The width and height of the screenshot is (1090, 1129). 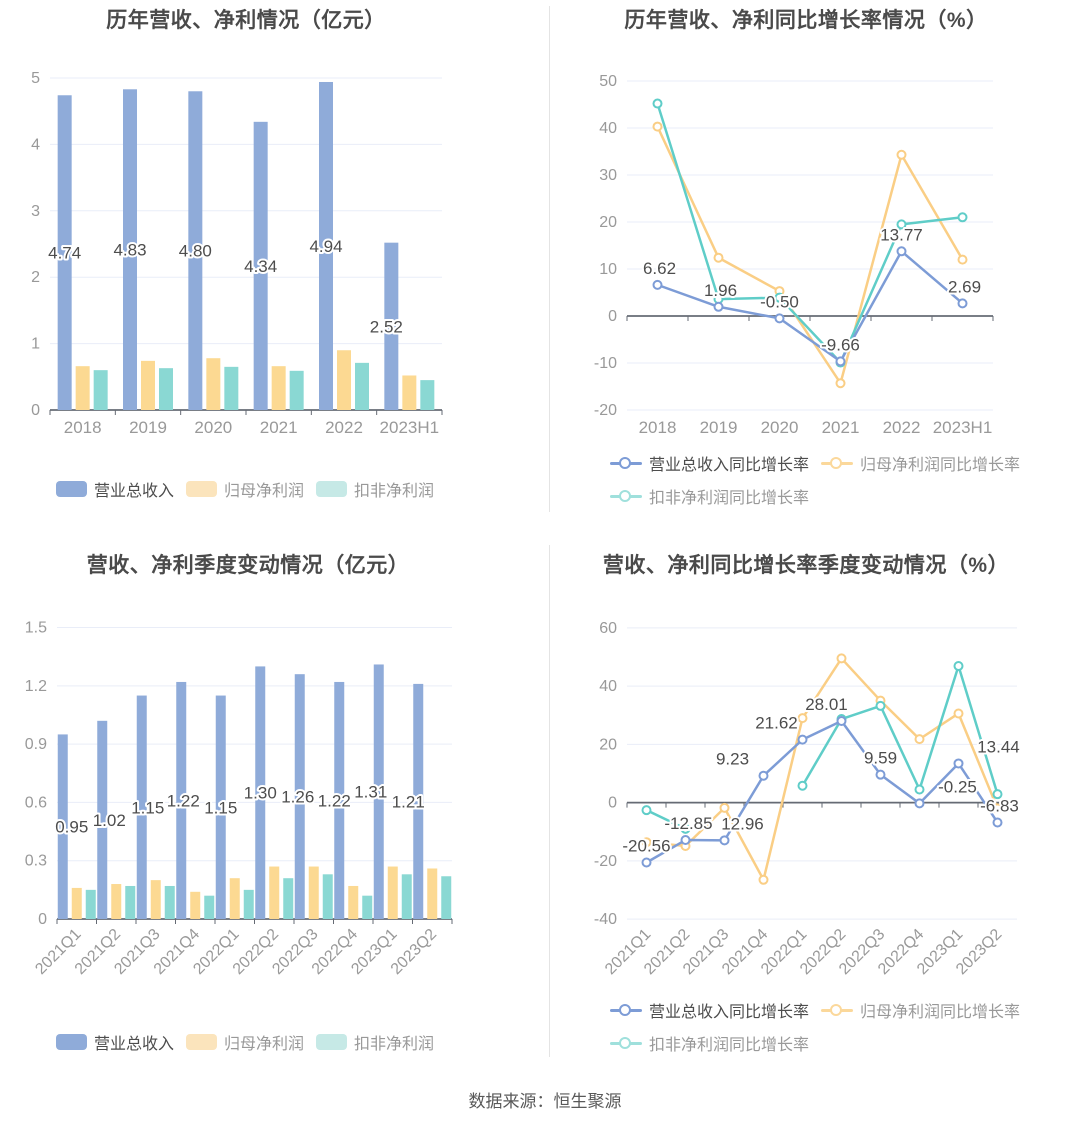 I want to click on bar-quarterly-amounts-s1-2021Q1, so click(x=76, y=903).